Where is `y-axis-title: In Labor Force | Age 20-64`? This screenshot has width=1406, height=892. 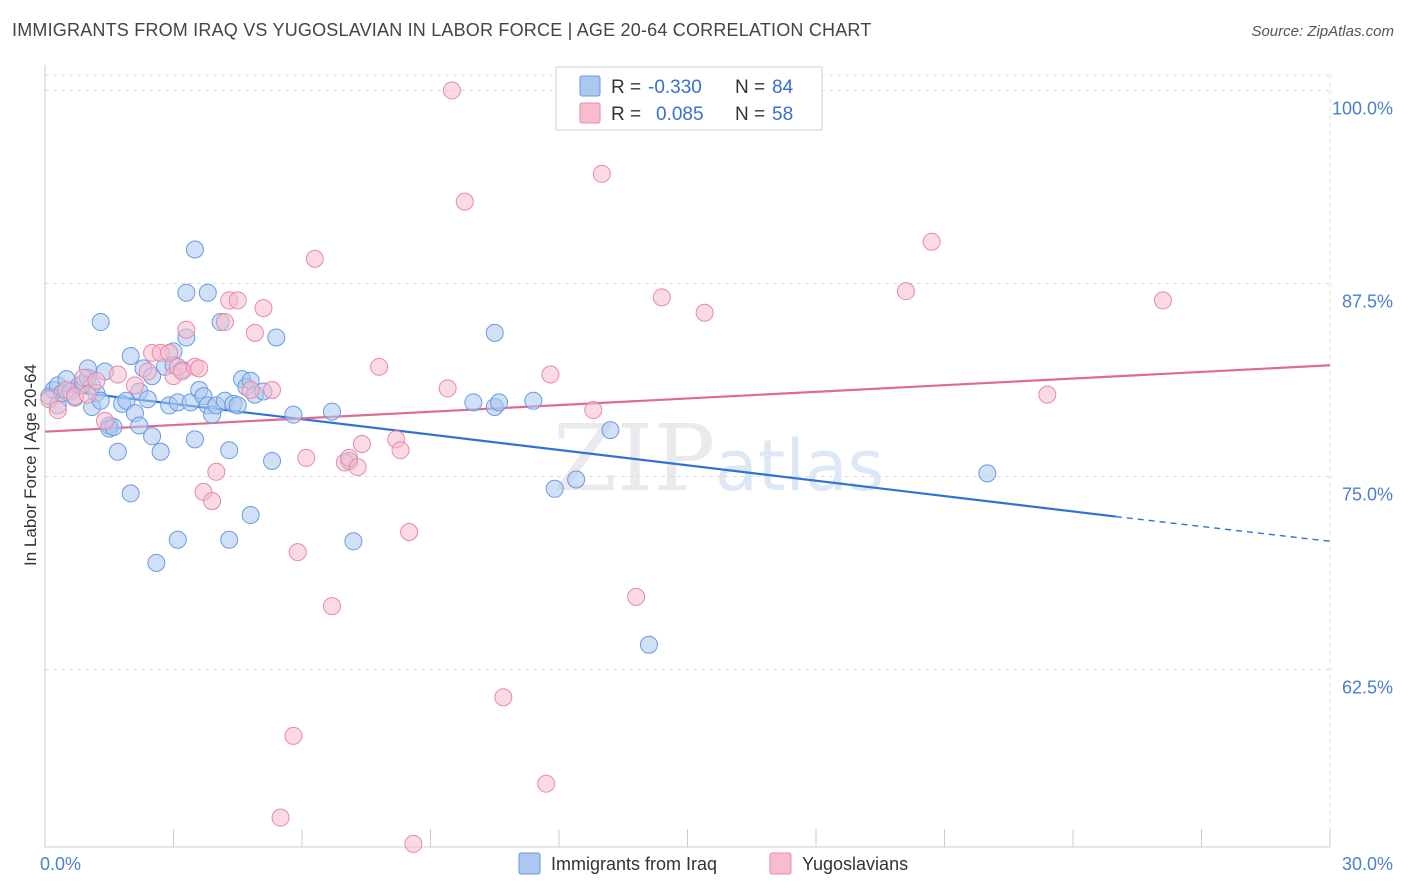
y-axis-title: In Labor Force | Age 20-64 is located at coordinates (30, 465).